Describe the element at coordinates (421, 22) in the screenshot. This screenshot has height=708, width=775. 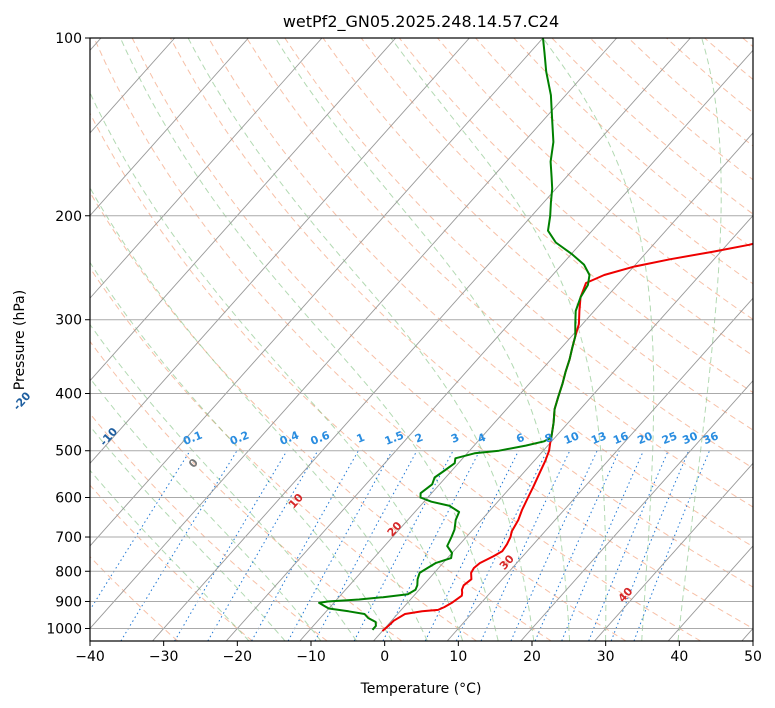
I see `chart-title: wetPf2_GN05.2025.248.14.57.C24` at that location.